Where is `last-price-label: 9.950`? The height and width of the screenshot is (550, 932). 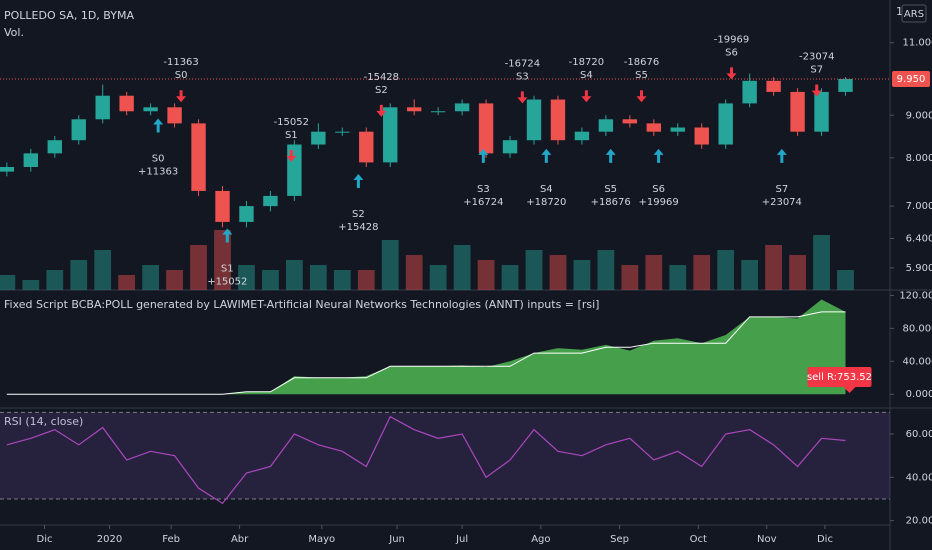 last-price-label: 9.950 is located at coordinates (911, 79).